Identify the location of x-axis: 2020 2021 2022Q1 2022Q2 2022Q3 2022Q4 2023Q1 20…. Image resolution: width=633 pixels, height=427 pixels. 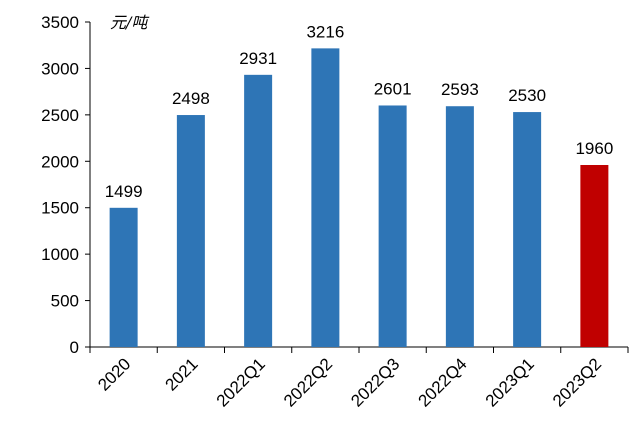
(359, 378).